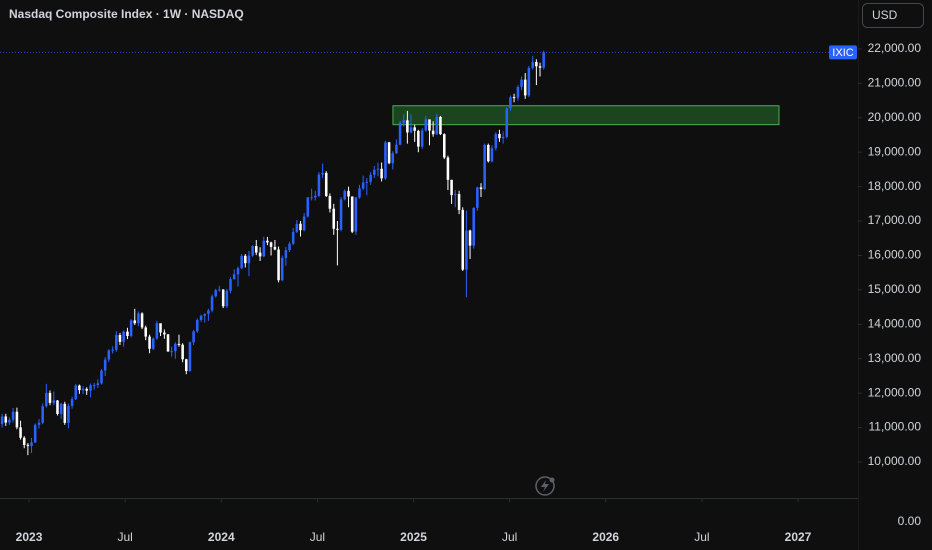  What do you see at coordinates (126, 14) in the screenshot?
I see `chart-title: Nasdaq Composite Index · 1W · NASDAQ` at bounding box center [126, 14].